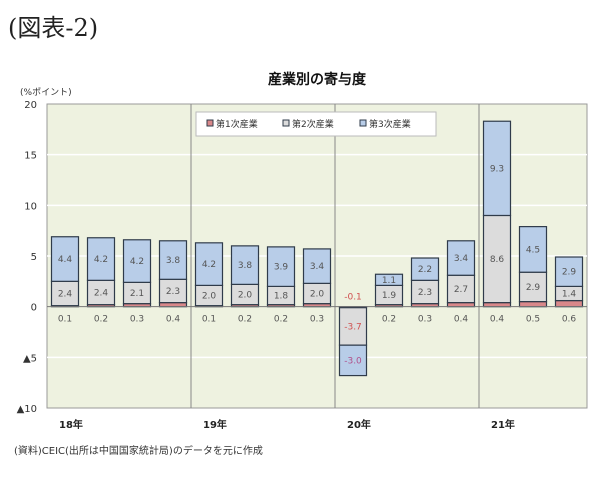 The height and width of the screenshot is (477, 600). I want to click on legend-series-2: 第2次産業, so click(313, 124).